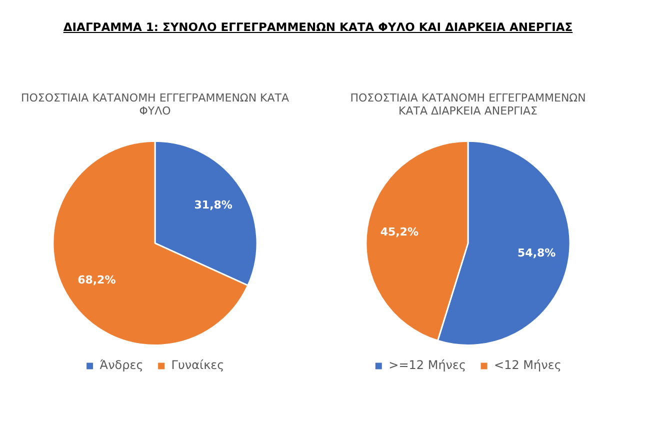 The height and width of the screenshot is (421, 664). I want to click on legend-label: Άνδρες, so click(122, 365).